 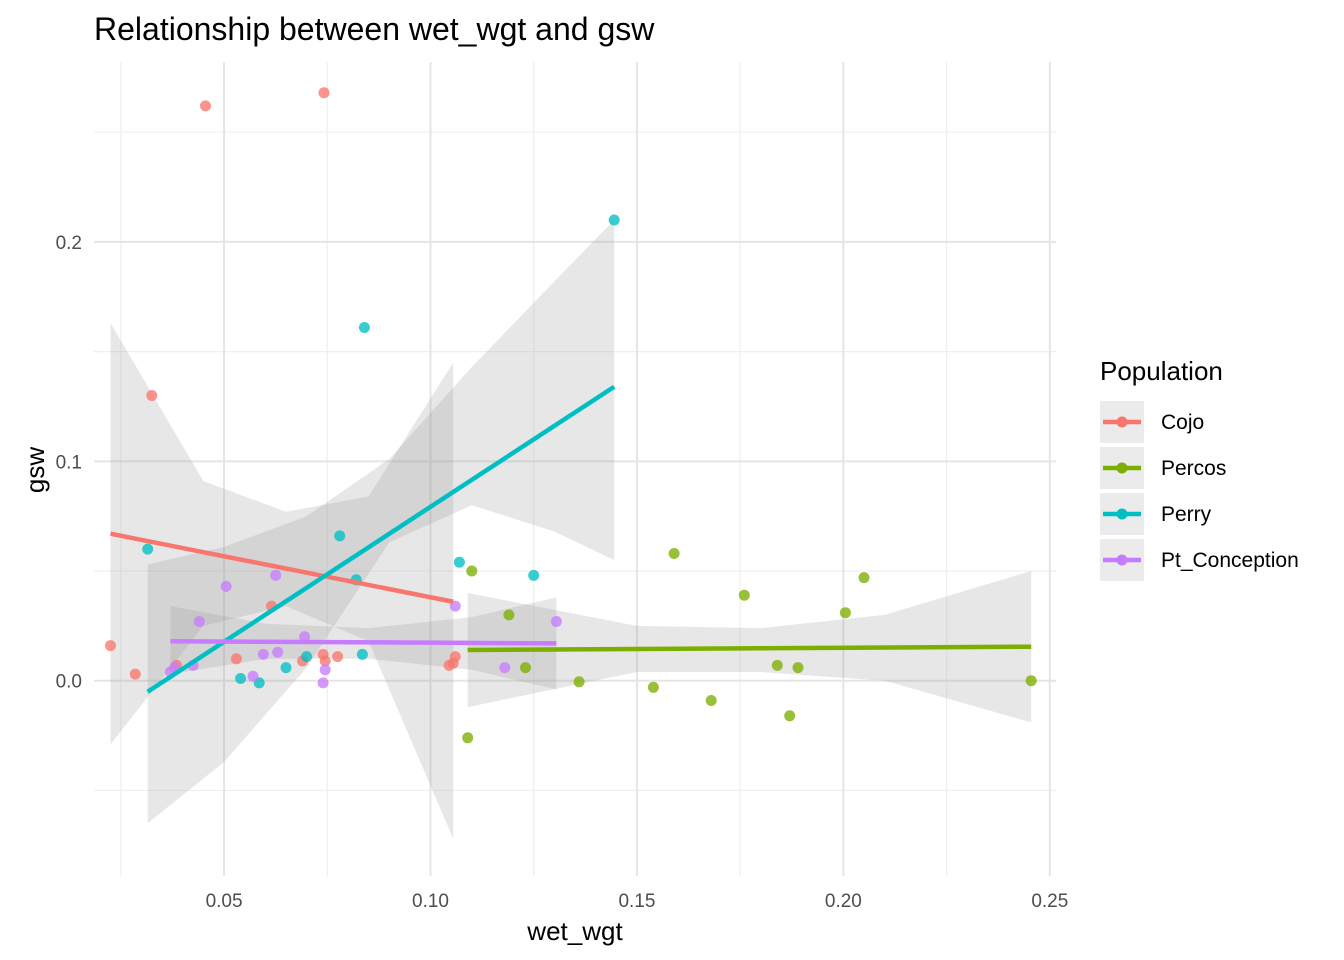 What do you see at coordinates (69, 243) in the screenshot?
I see `y-tick-label: 0.2` at bounding box center [69, 243].